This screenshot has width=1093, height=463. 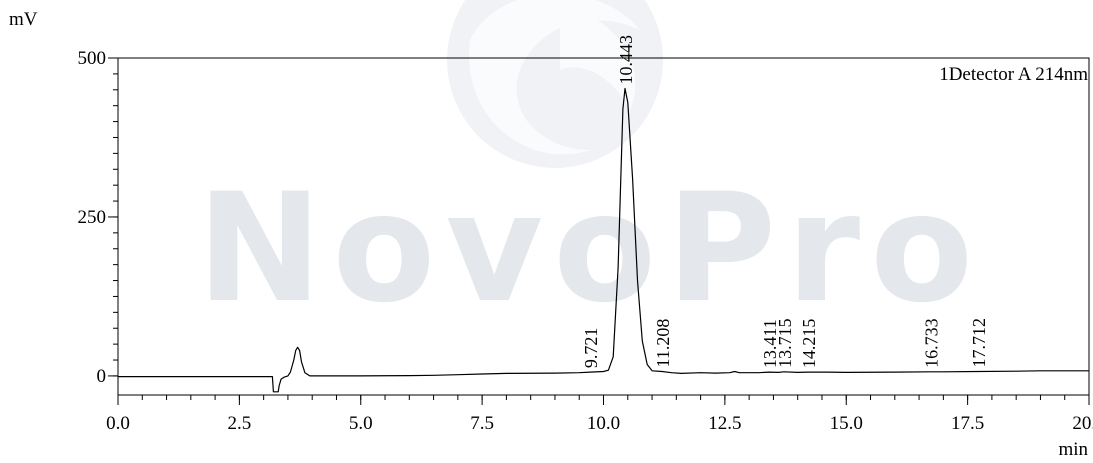 What do you see at coordinates (361, 423) in the screenshot?
I see `x-tick-label: 5.0` at bounding box center [361, 423].